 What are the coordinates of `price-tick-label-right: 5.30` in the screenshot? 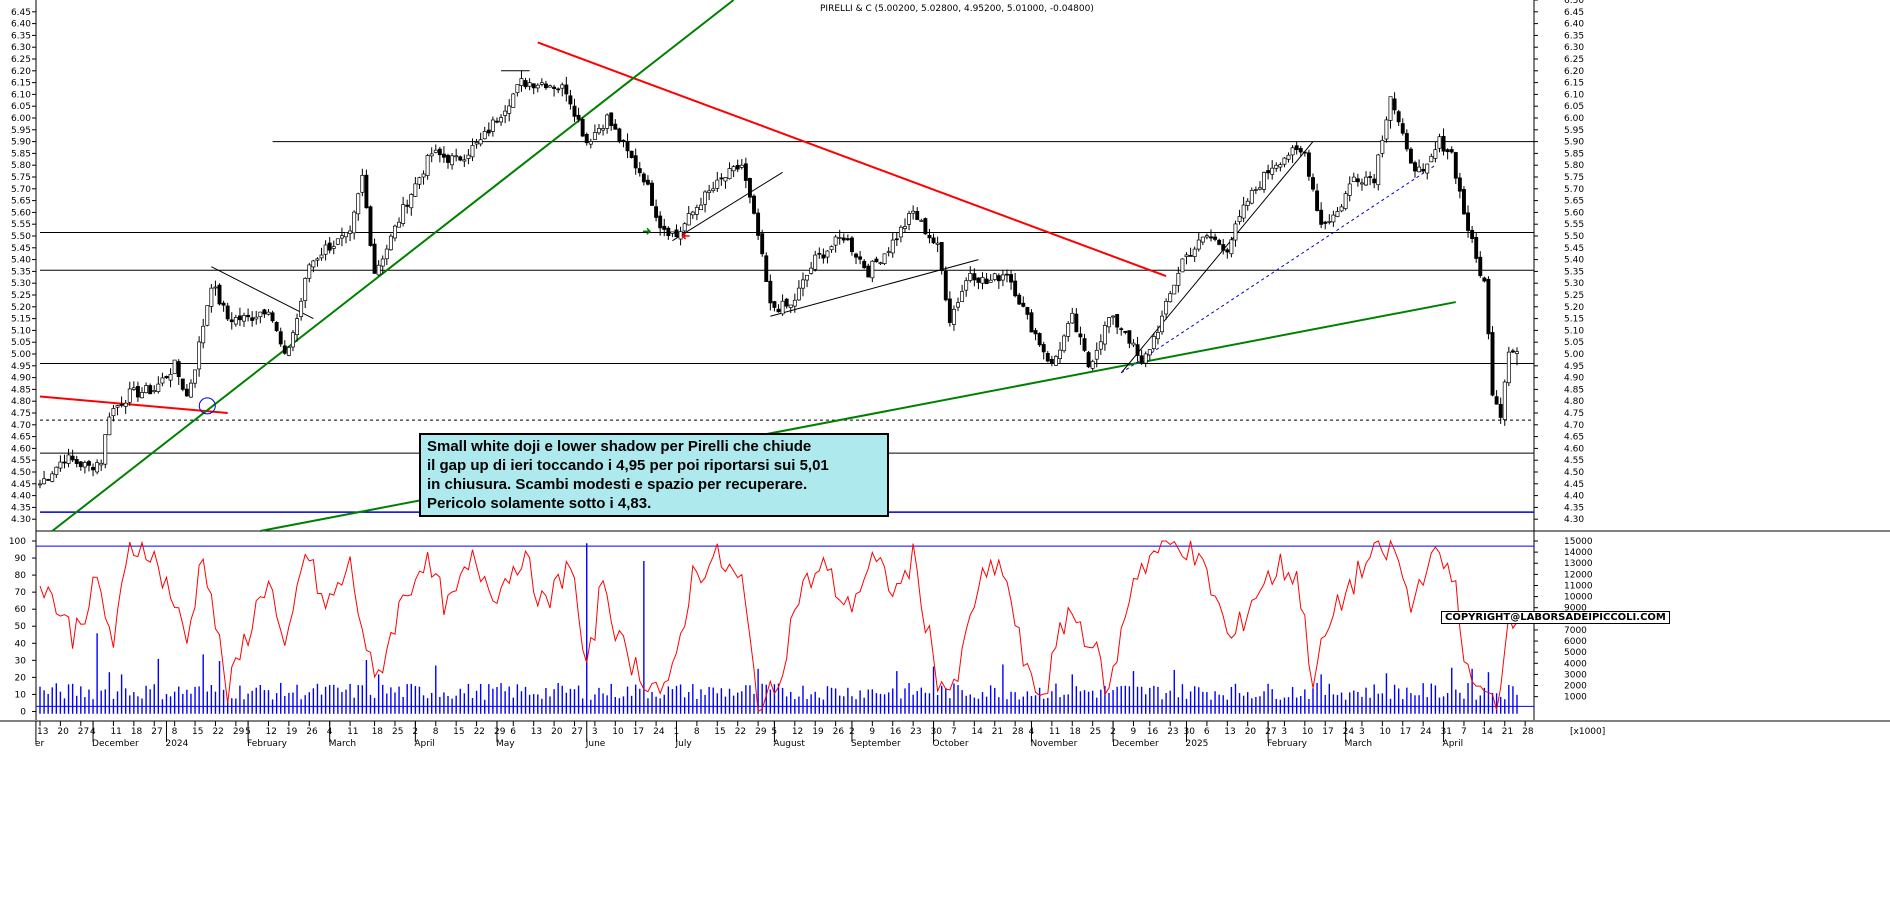 It's located at (1574, 284).